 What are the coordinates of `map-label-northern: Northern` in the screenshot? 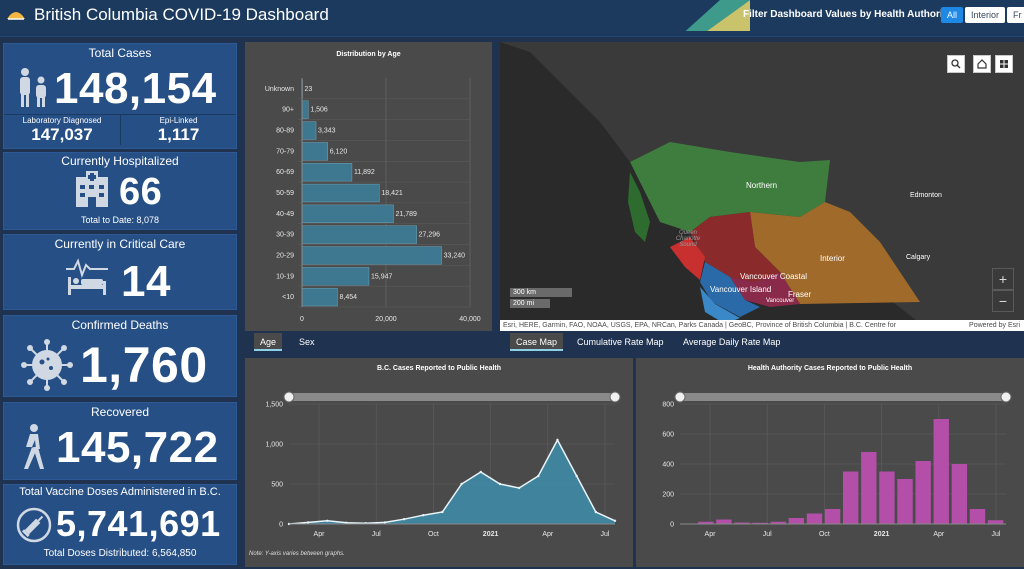 It's located at (762, 185).